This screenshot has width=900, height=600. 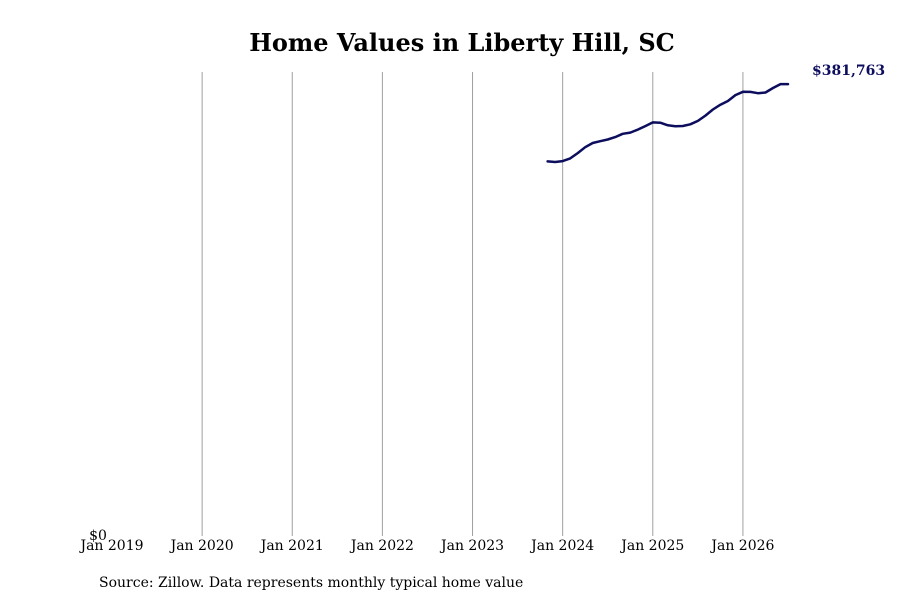 I want to click on end-value-label: $381,763, so click(x=848, y=71).